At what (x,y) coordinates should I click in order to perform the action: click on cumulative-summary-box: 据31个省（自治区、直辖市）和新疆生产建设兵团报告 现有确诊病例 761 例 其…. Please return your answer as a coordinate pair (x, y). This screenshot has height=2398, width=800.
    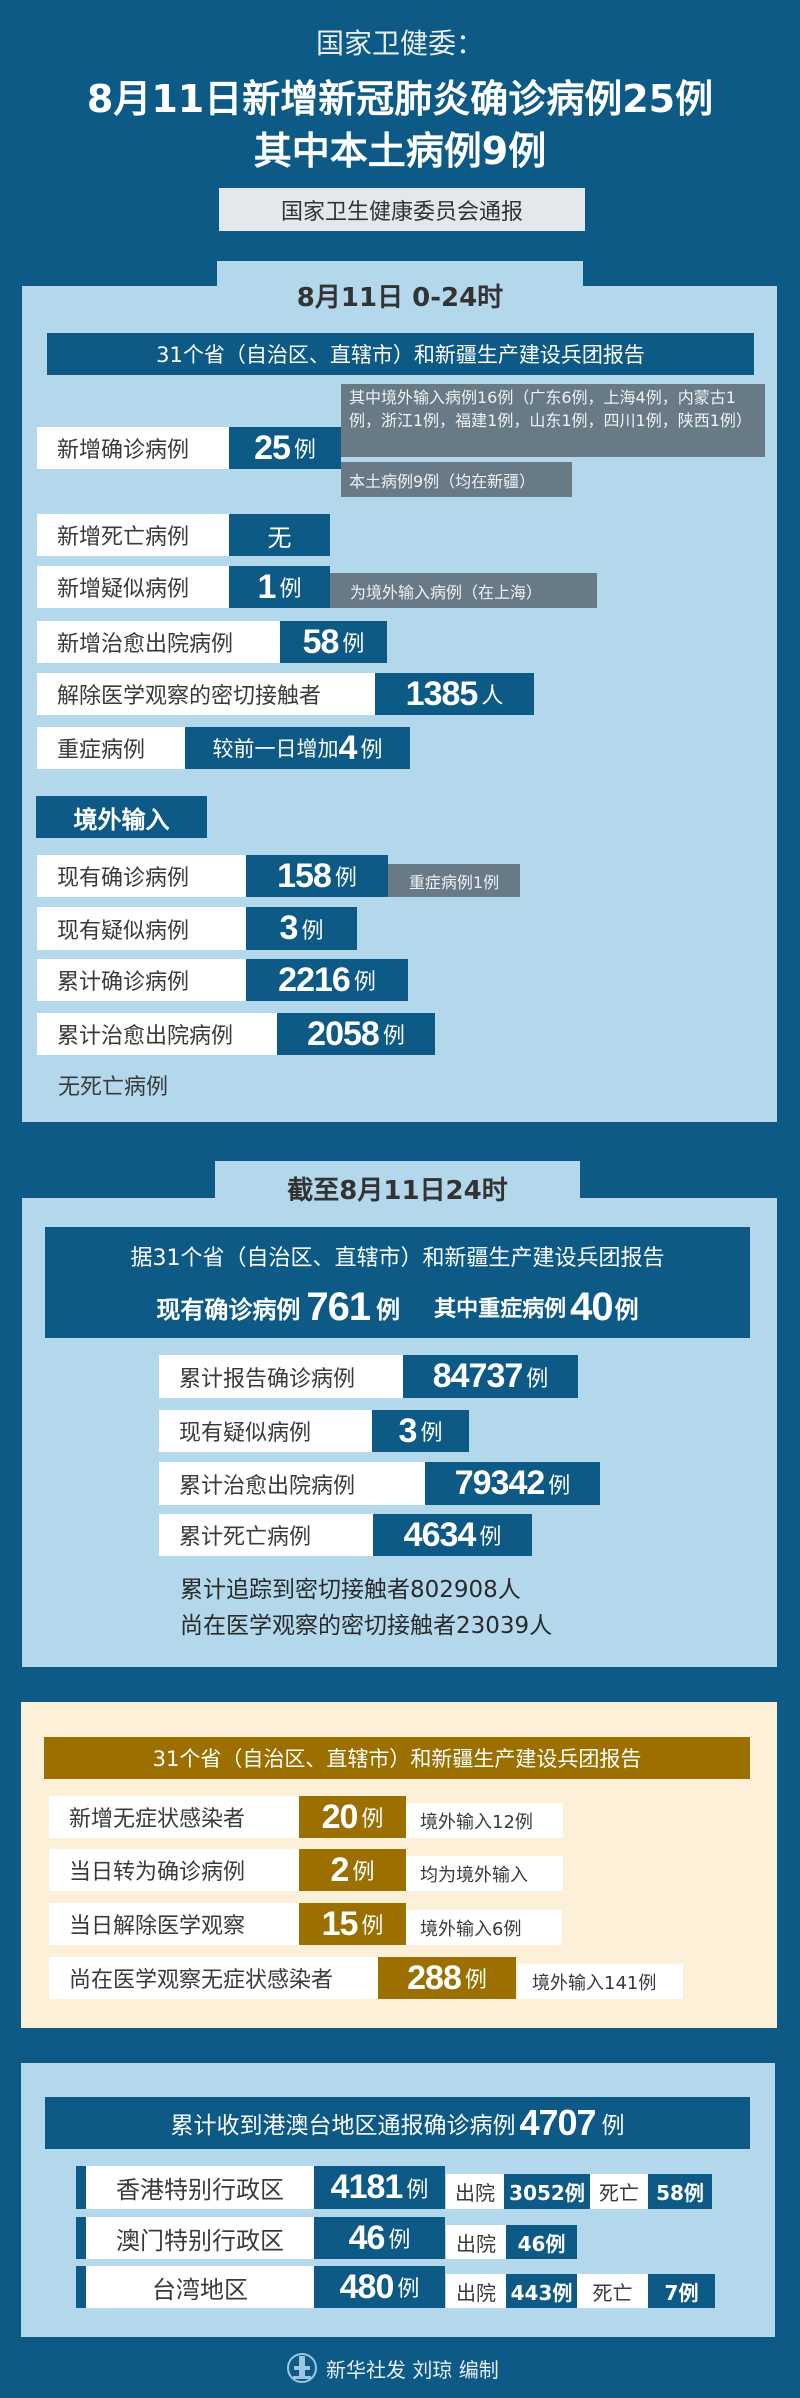
    Looking at the image, I should click on (397, 1282).